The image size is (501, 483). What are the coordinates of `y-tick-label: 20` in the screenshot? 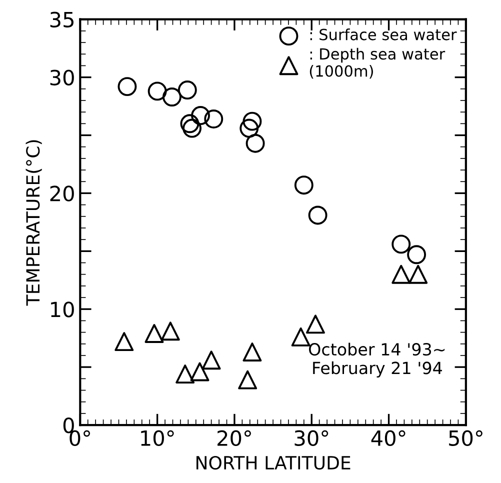 It's located at (62, 194).